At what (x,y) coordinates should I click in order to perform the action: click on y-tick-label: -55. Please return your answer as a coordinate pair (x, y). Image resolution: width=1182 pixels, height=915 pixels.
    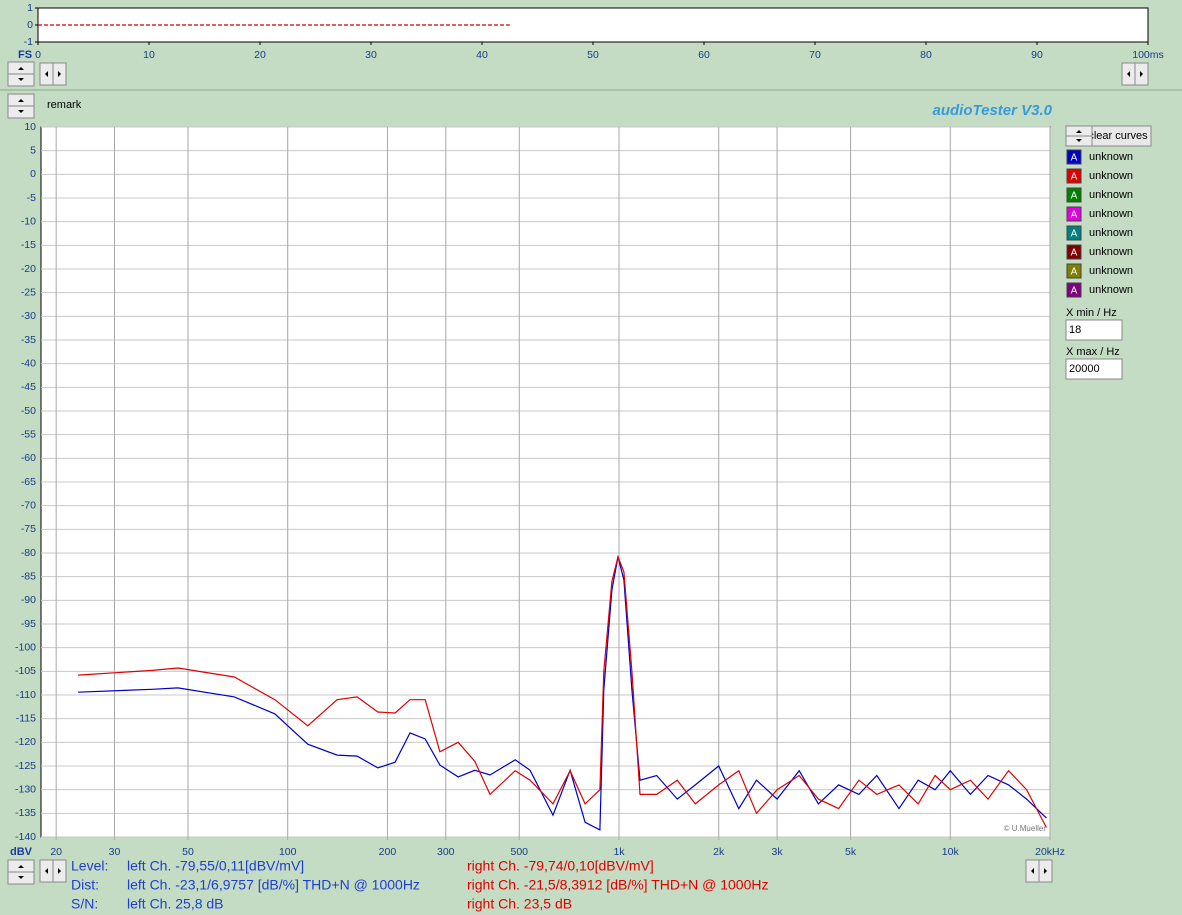
    Looking at the image, I should click on (28, 434).